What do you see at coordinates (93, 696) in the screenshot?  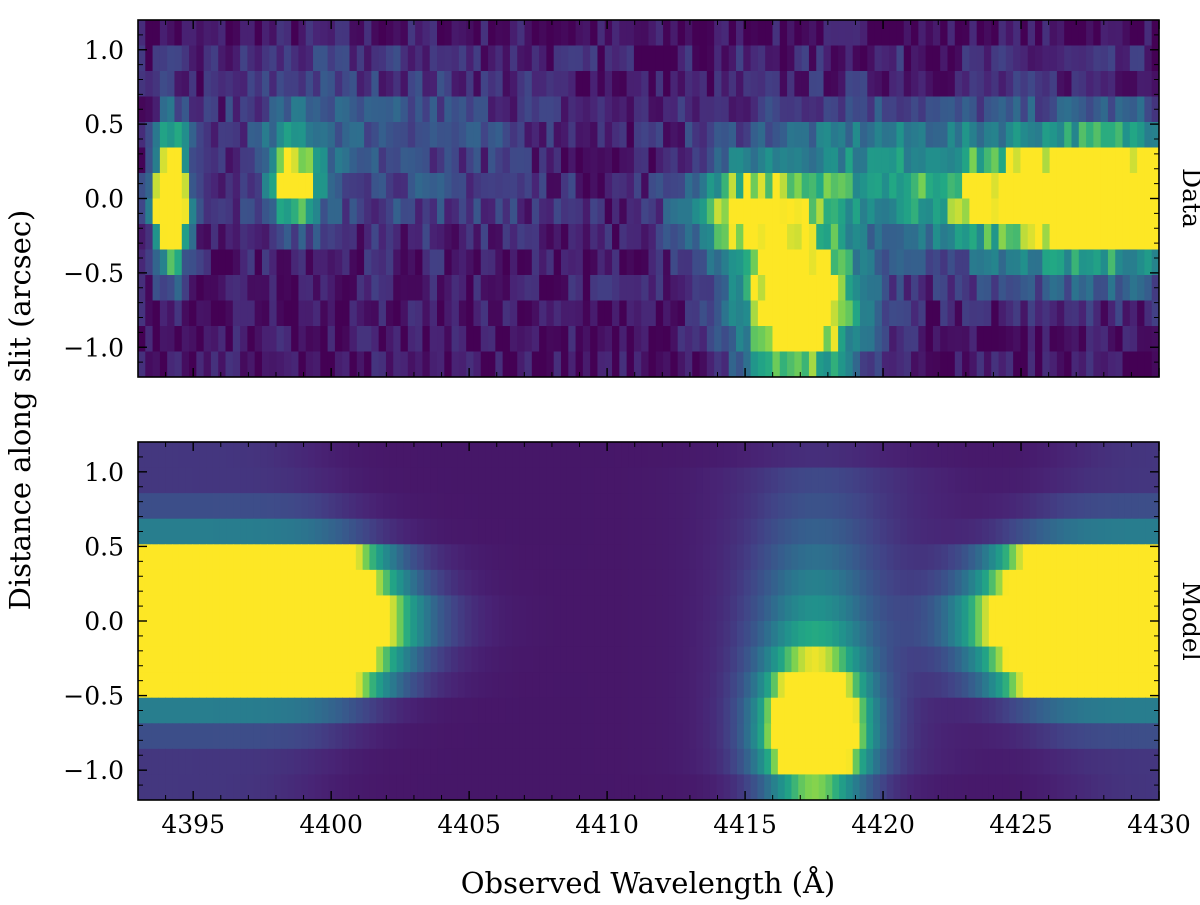 I see `y-tick-label: −0.5` at bounding box center [93, 696].